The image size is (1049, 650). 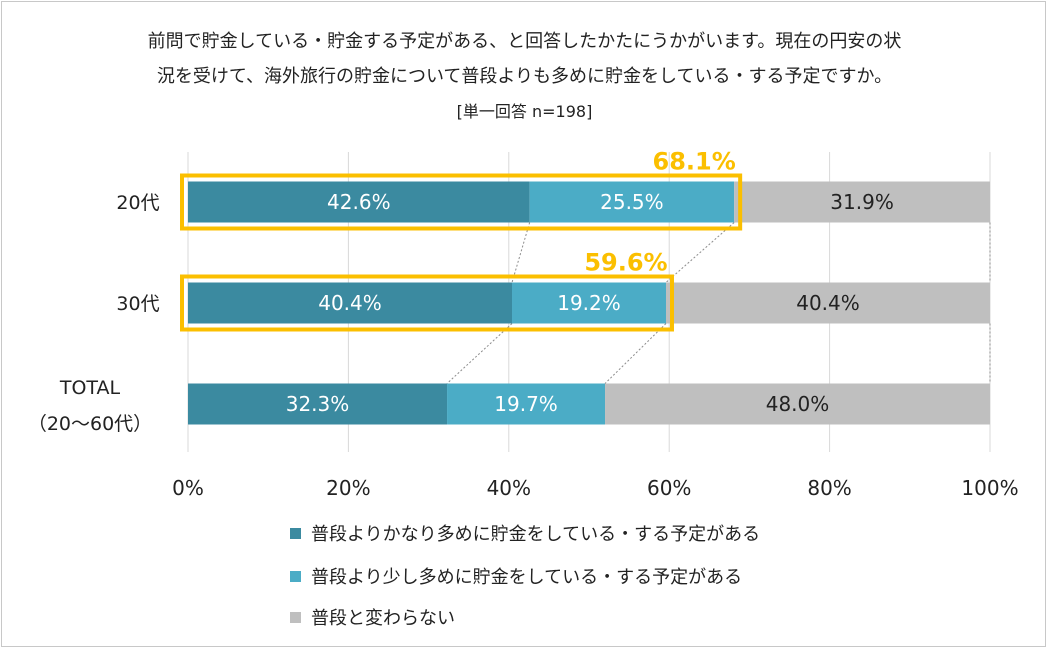 I want to click on chart-subtitle: [単一回答 n=198], so click(x=524, y=111).